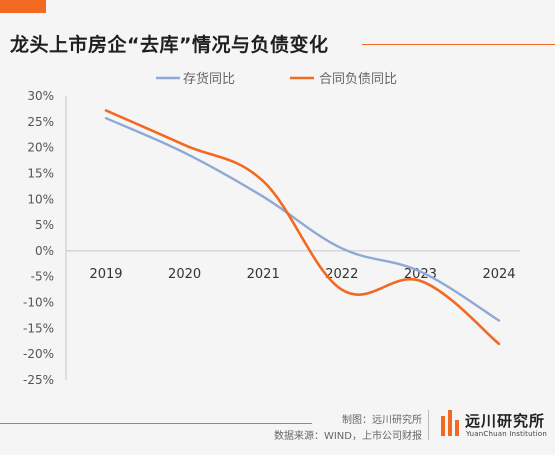  I want to click on x-tick-label: 2022, so click(341, 274).